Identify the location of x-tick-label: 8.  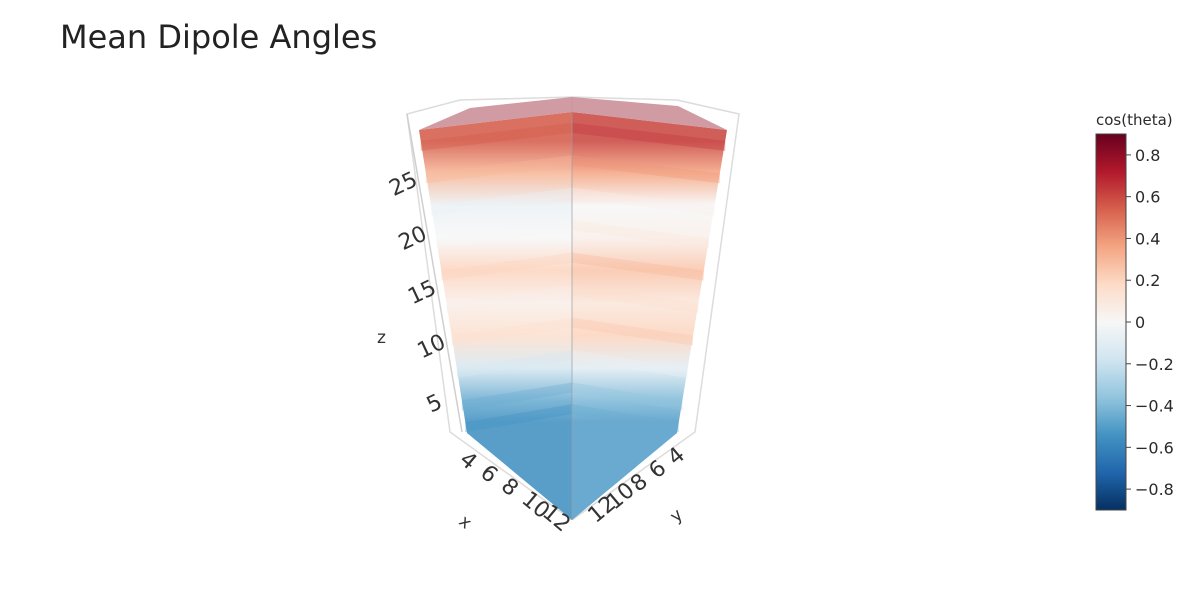
(509, 488).